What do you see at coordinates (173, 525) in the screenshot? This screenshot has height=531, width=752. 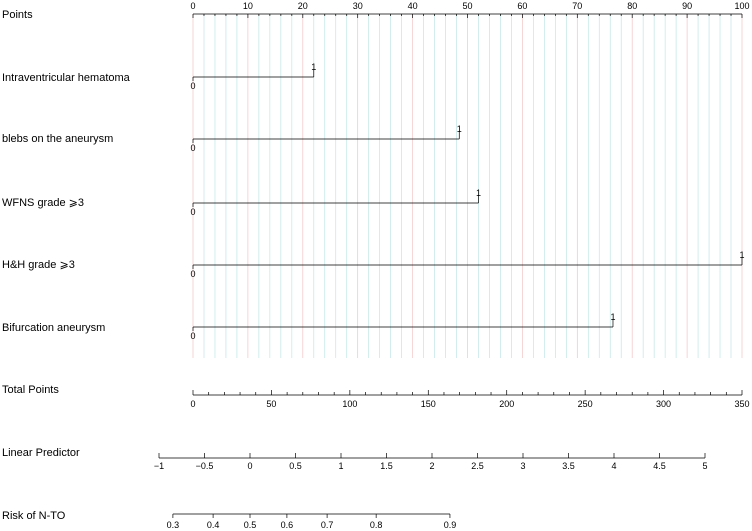 I see `risk-tick-label: 0.3` at bounding box center [173, 525].